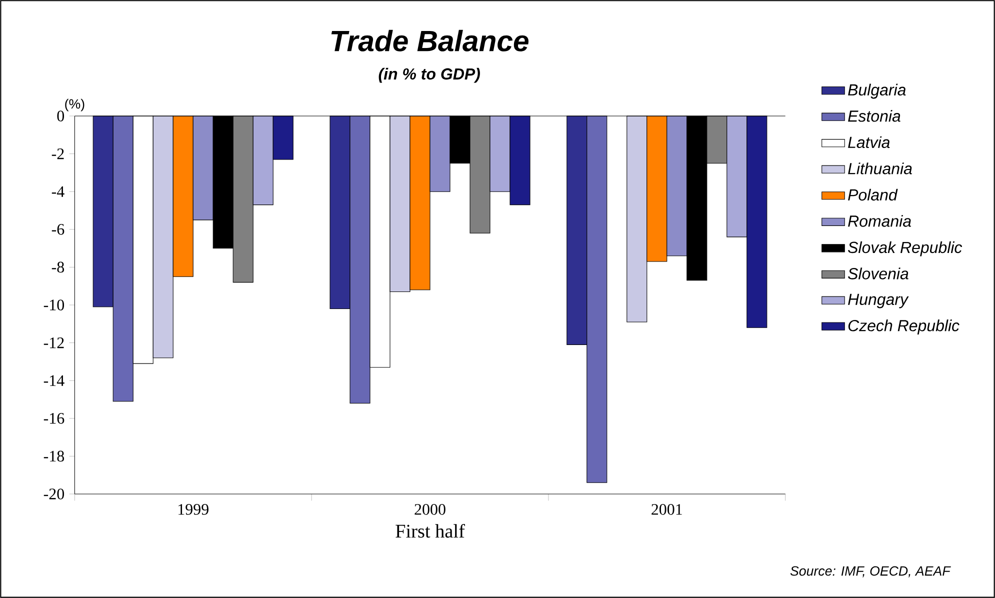 The height and width of the screenshot is (598, 995). What do you see at coordinates (880, 168) in the screenshot?
I see `legend-label: Lithuania` at bounding box center [880, 168].